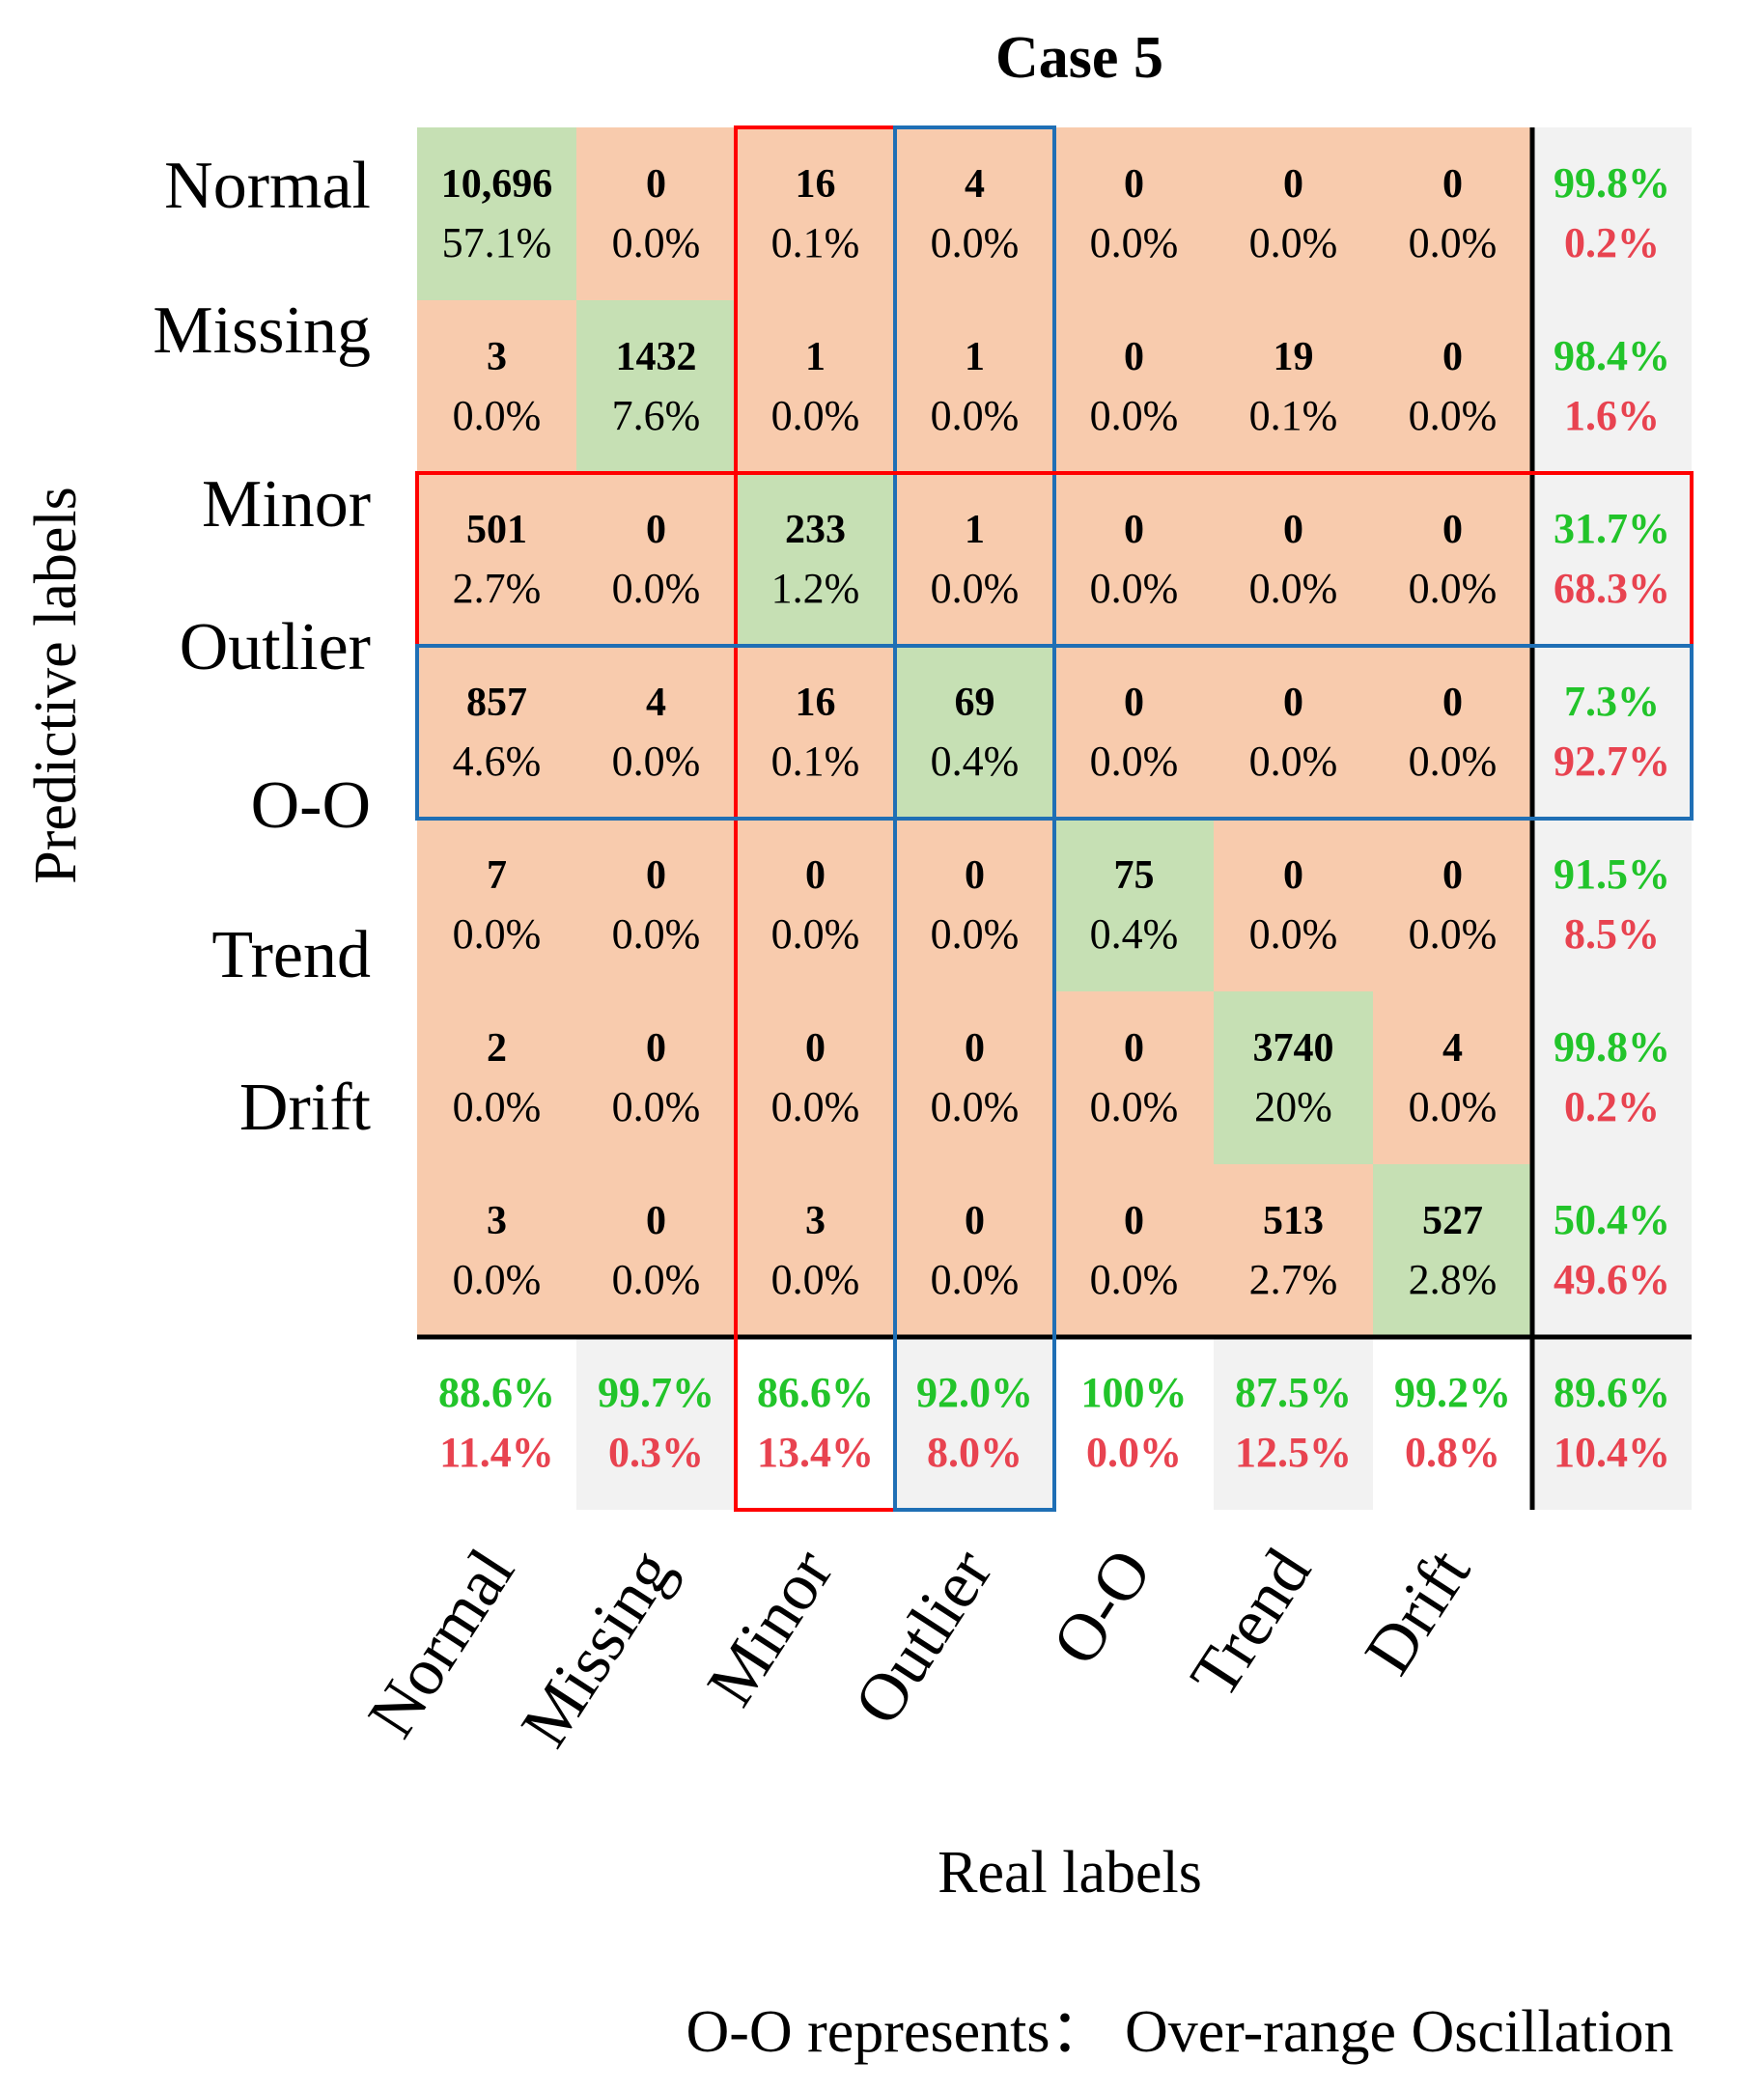 Image resolution: width=1764 pixels, height=2089 pixels. Describe the element at coordinates (1294, 357) in the screenshot. I see `cell-count: 19` at that location.